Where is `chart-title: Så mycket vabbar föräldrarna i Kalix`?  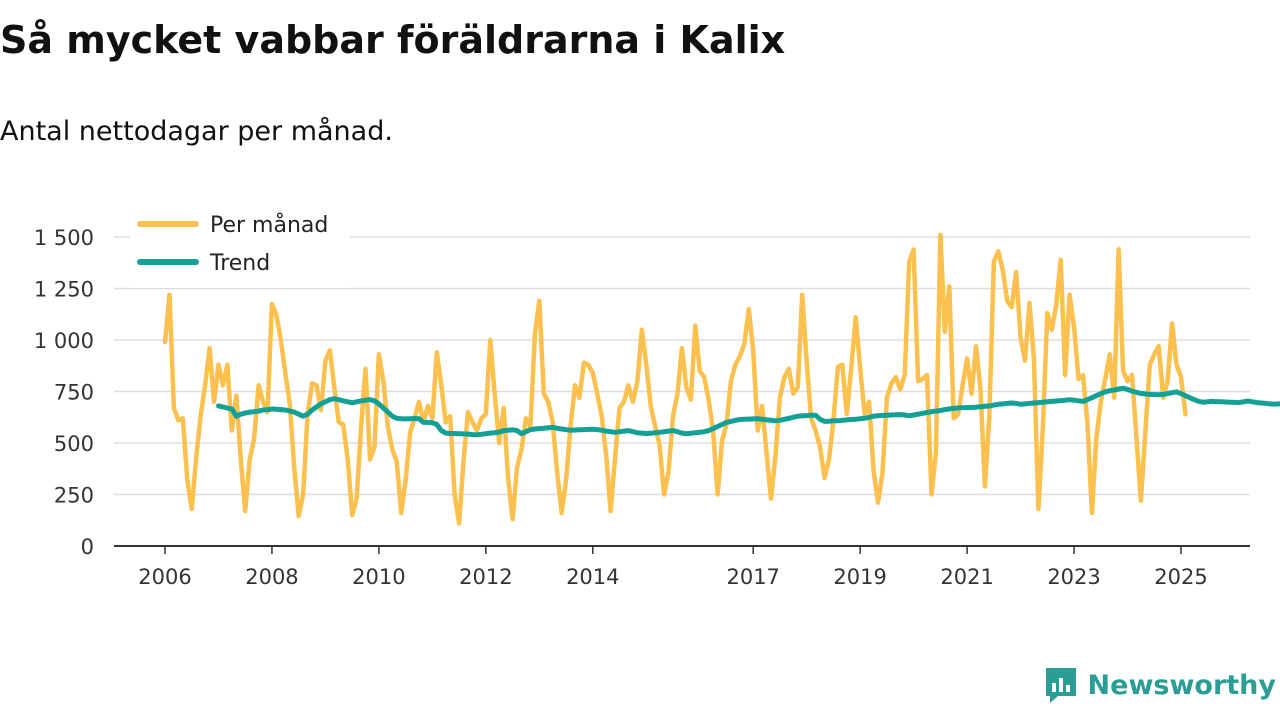
chart-title: Så mycket vabbar föräldrarna i Kalix is located at coordinates (393, 40).